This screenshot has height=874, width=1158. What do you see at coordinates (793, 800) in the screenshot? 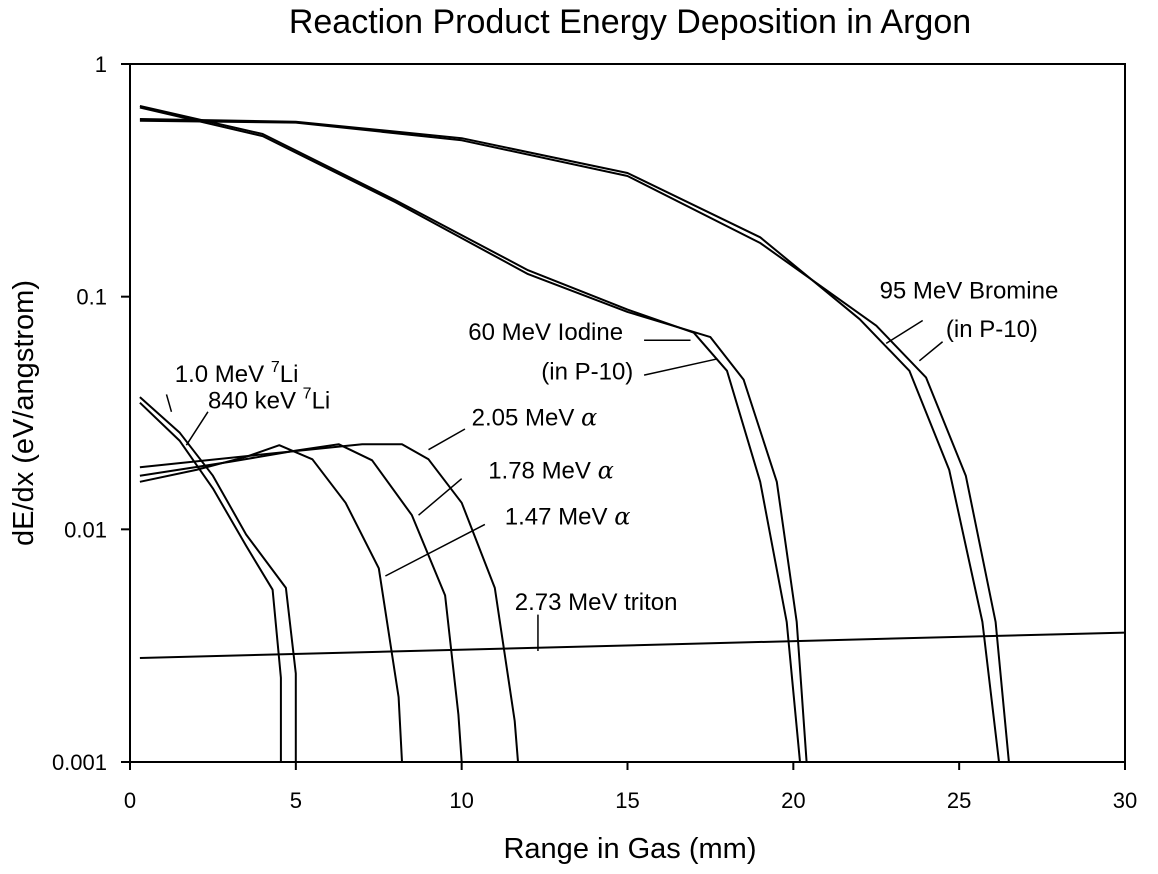
I see `x-tick-label: 20` at bounding box center [793, 800].